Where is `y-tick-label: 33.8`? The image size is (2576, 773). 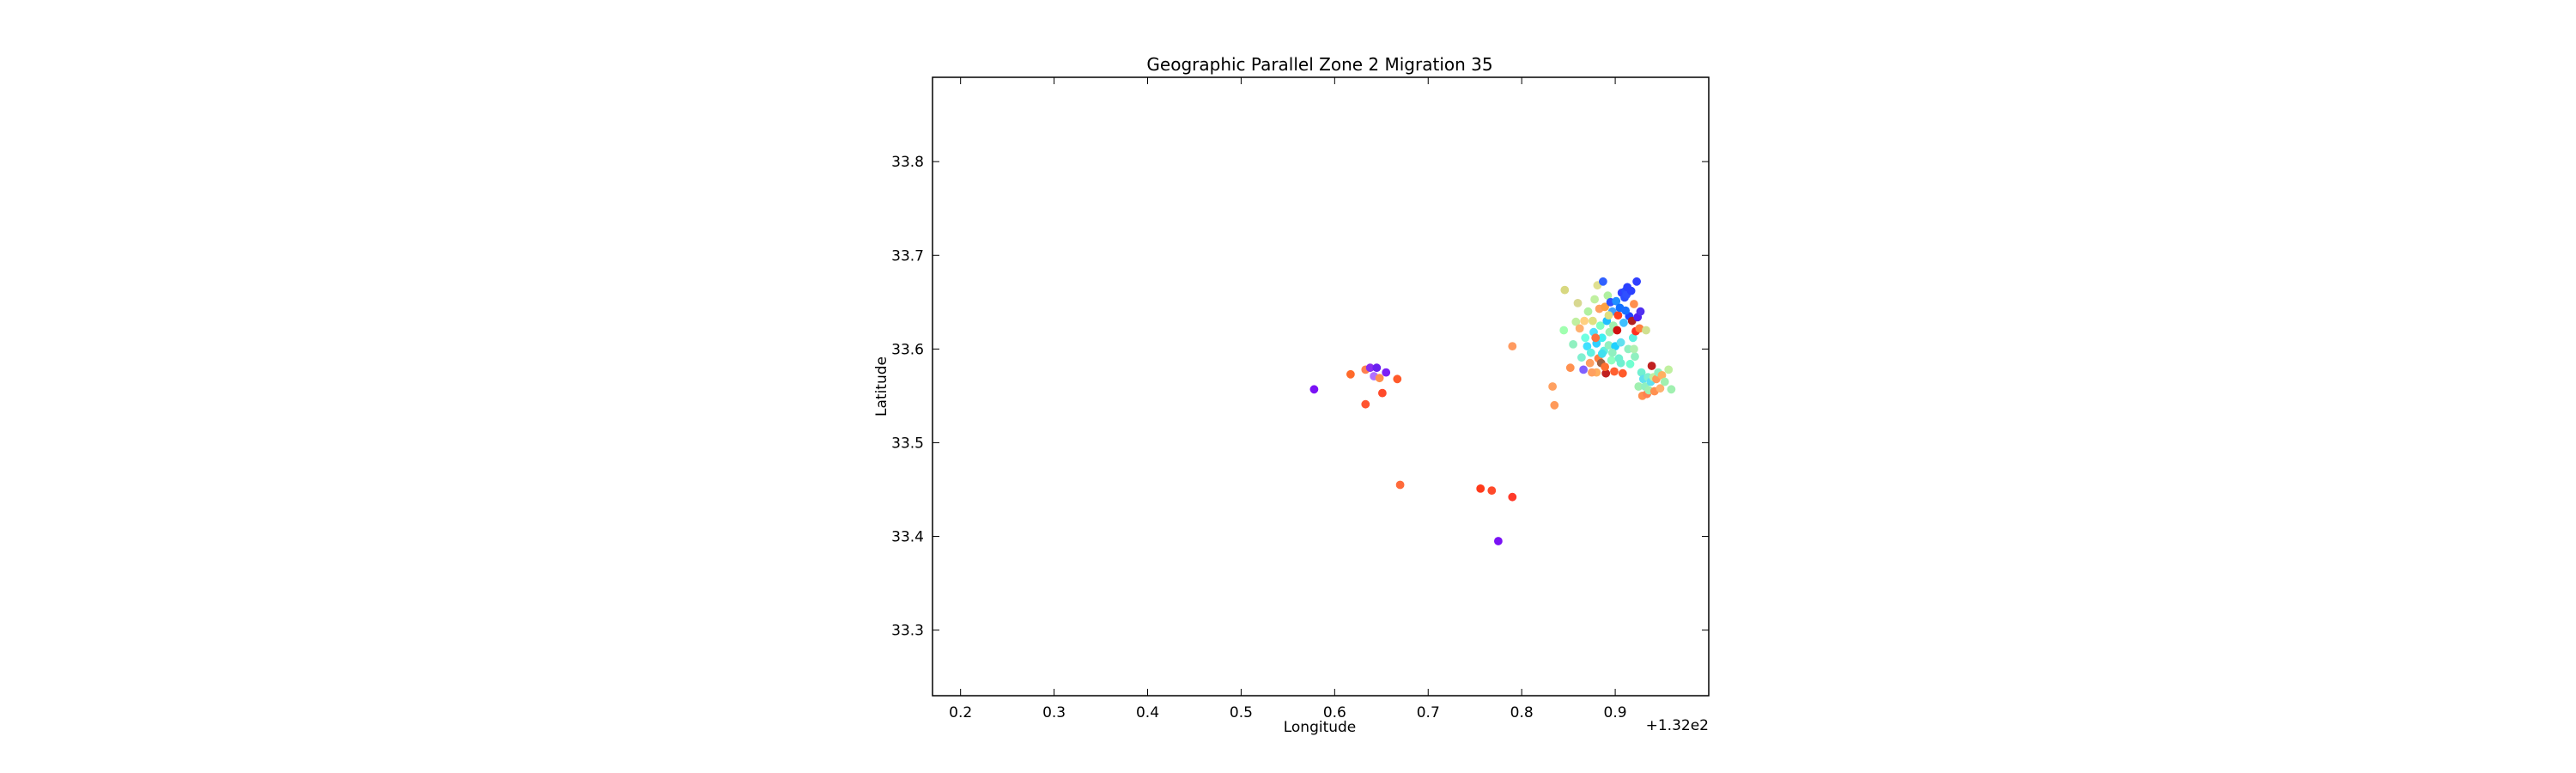
y-tick-label: 33.8 is located at coordinates (907, 162).